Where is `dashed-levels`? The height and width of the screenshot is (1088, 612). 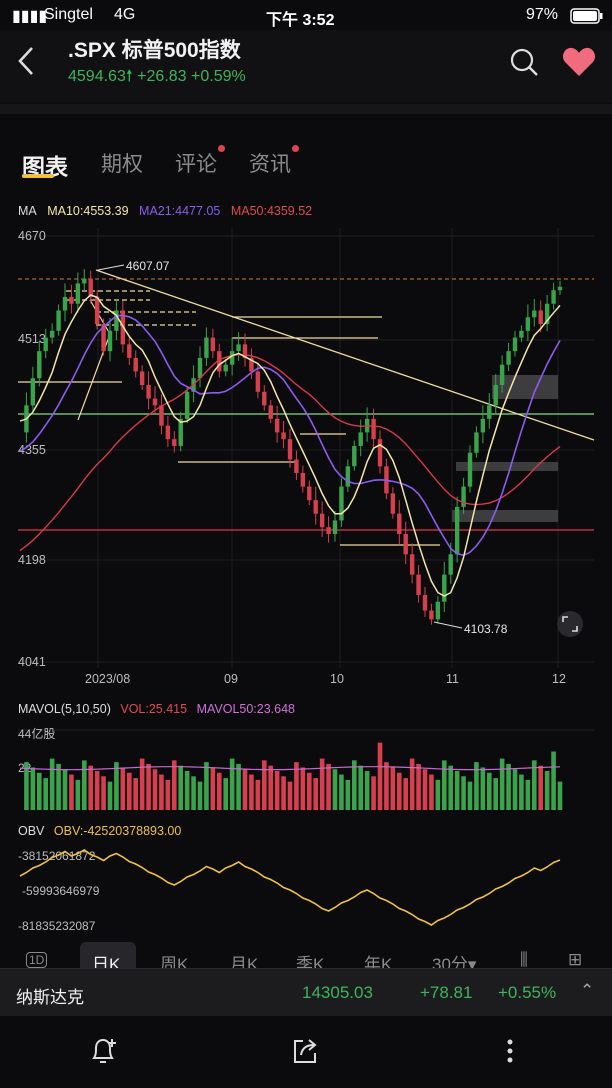
dashed-levels is located at coordinates (131, 308).